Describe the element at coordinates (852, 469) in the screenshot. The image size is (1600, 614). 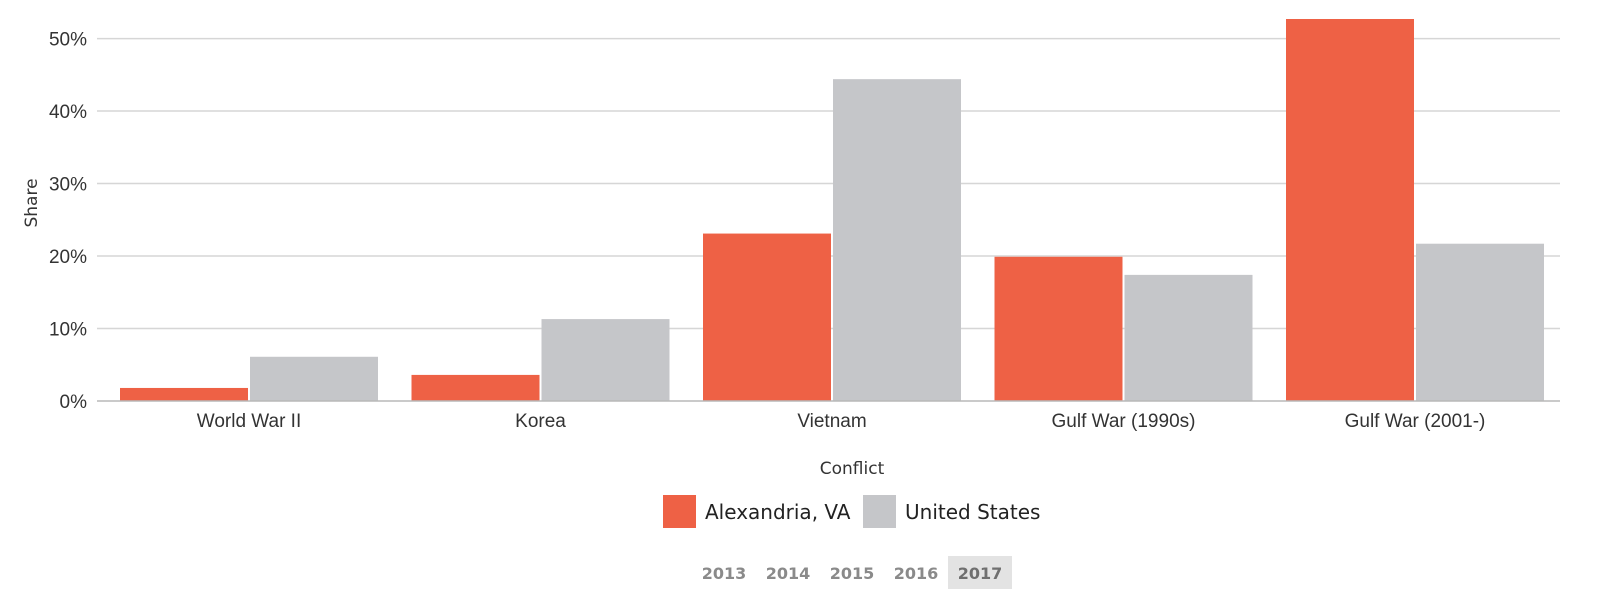
I see `x-axis-title: Conflict` at that location.